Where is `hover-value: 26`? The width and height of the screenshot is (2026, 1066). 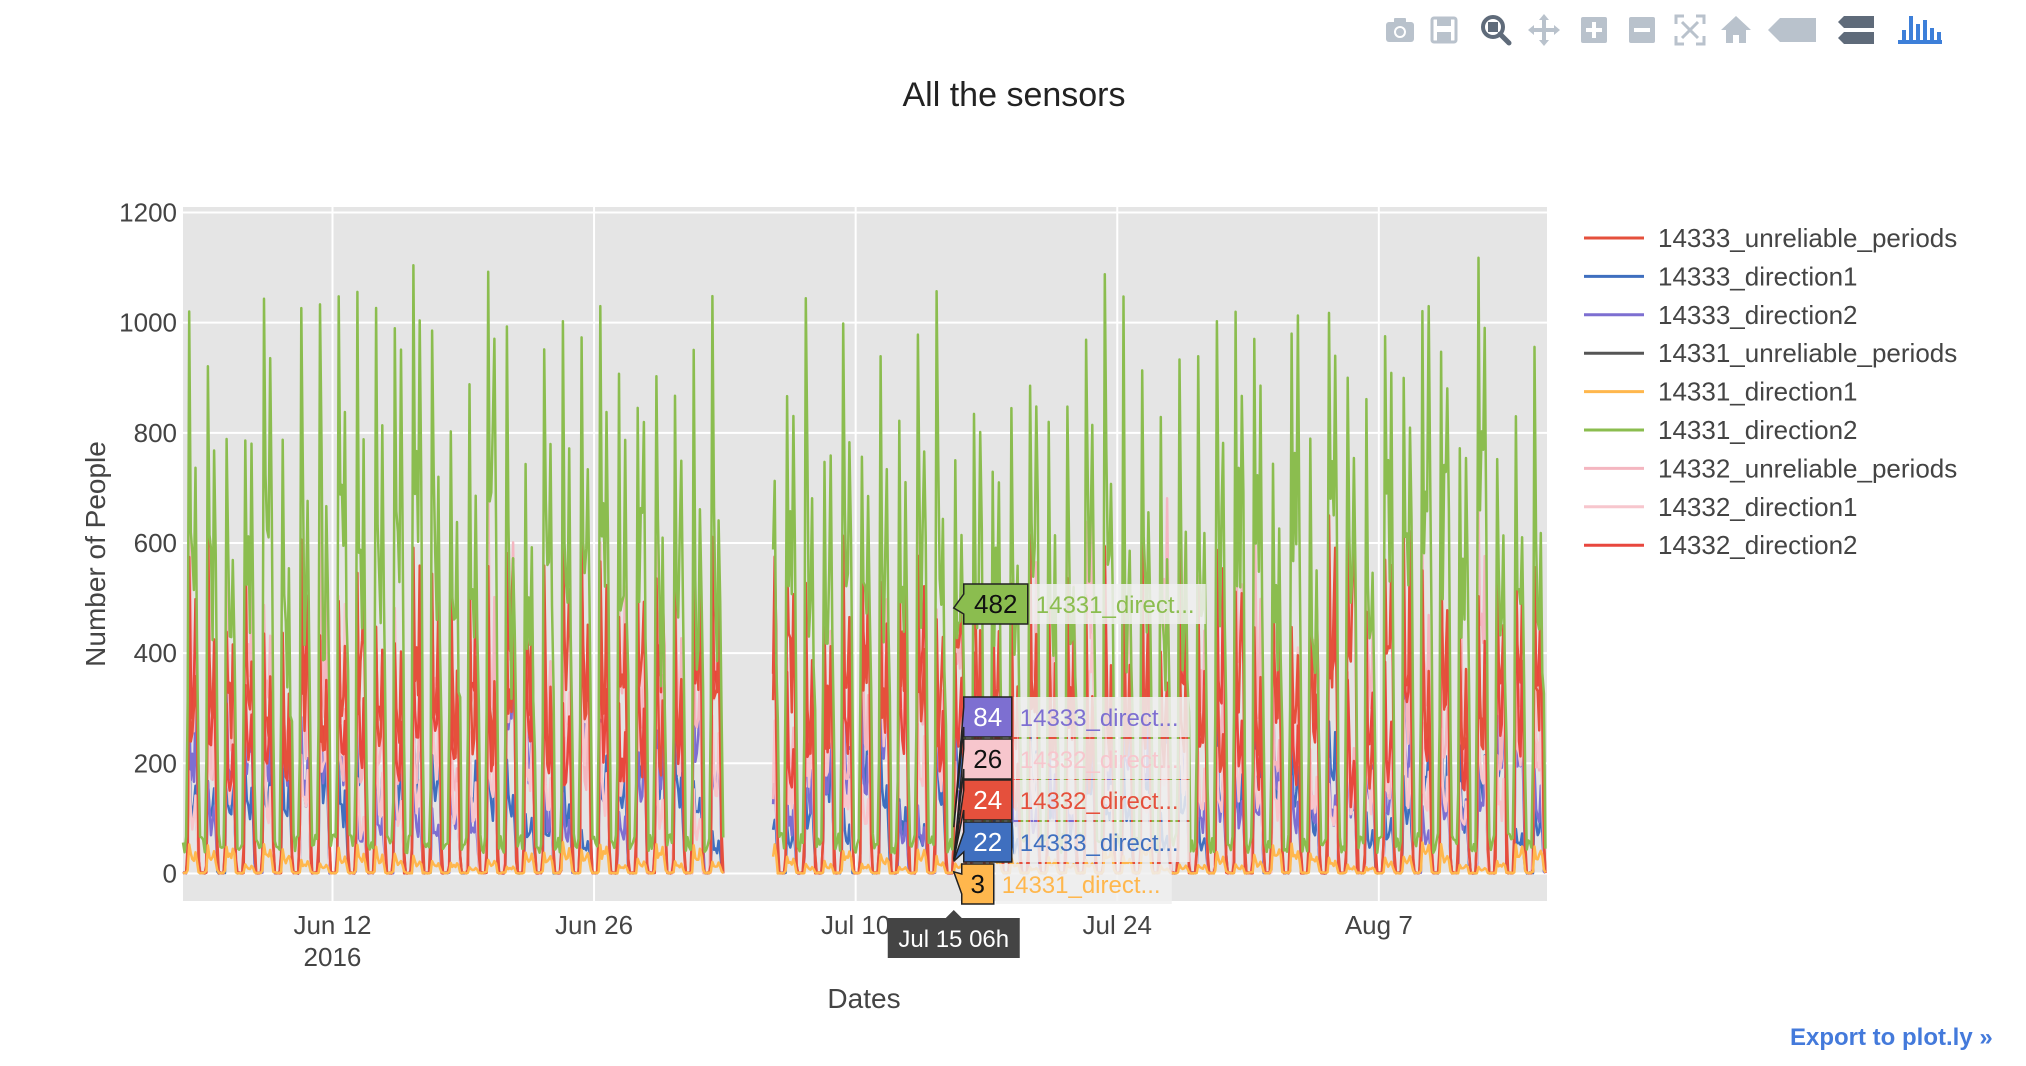
hover-value: 26 is located at coordinates (987, 759).